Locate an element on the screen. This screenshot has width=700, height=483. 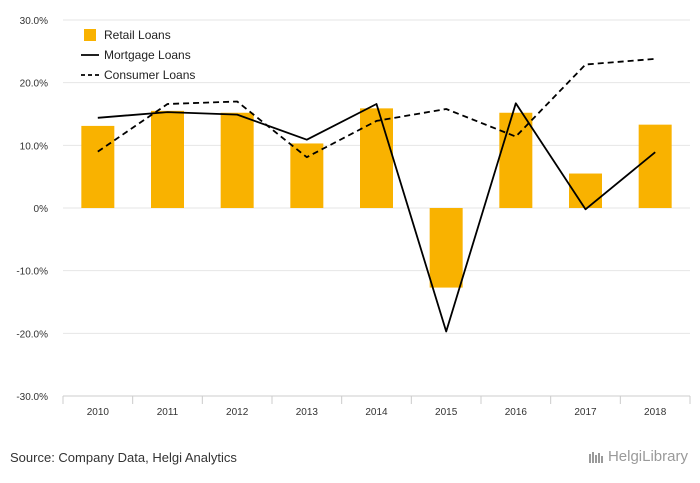
x-tick-label: 2012 is located at coordinates (237, 412).